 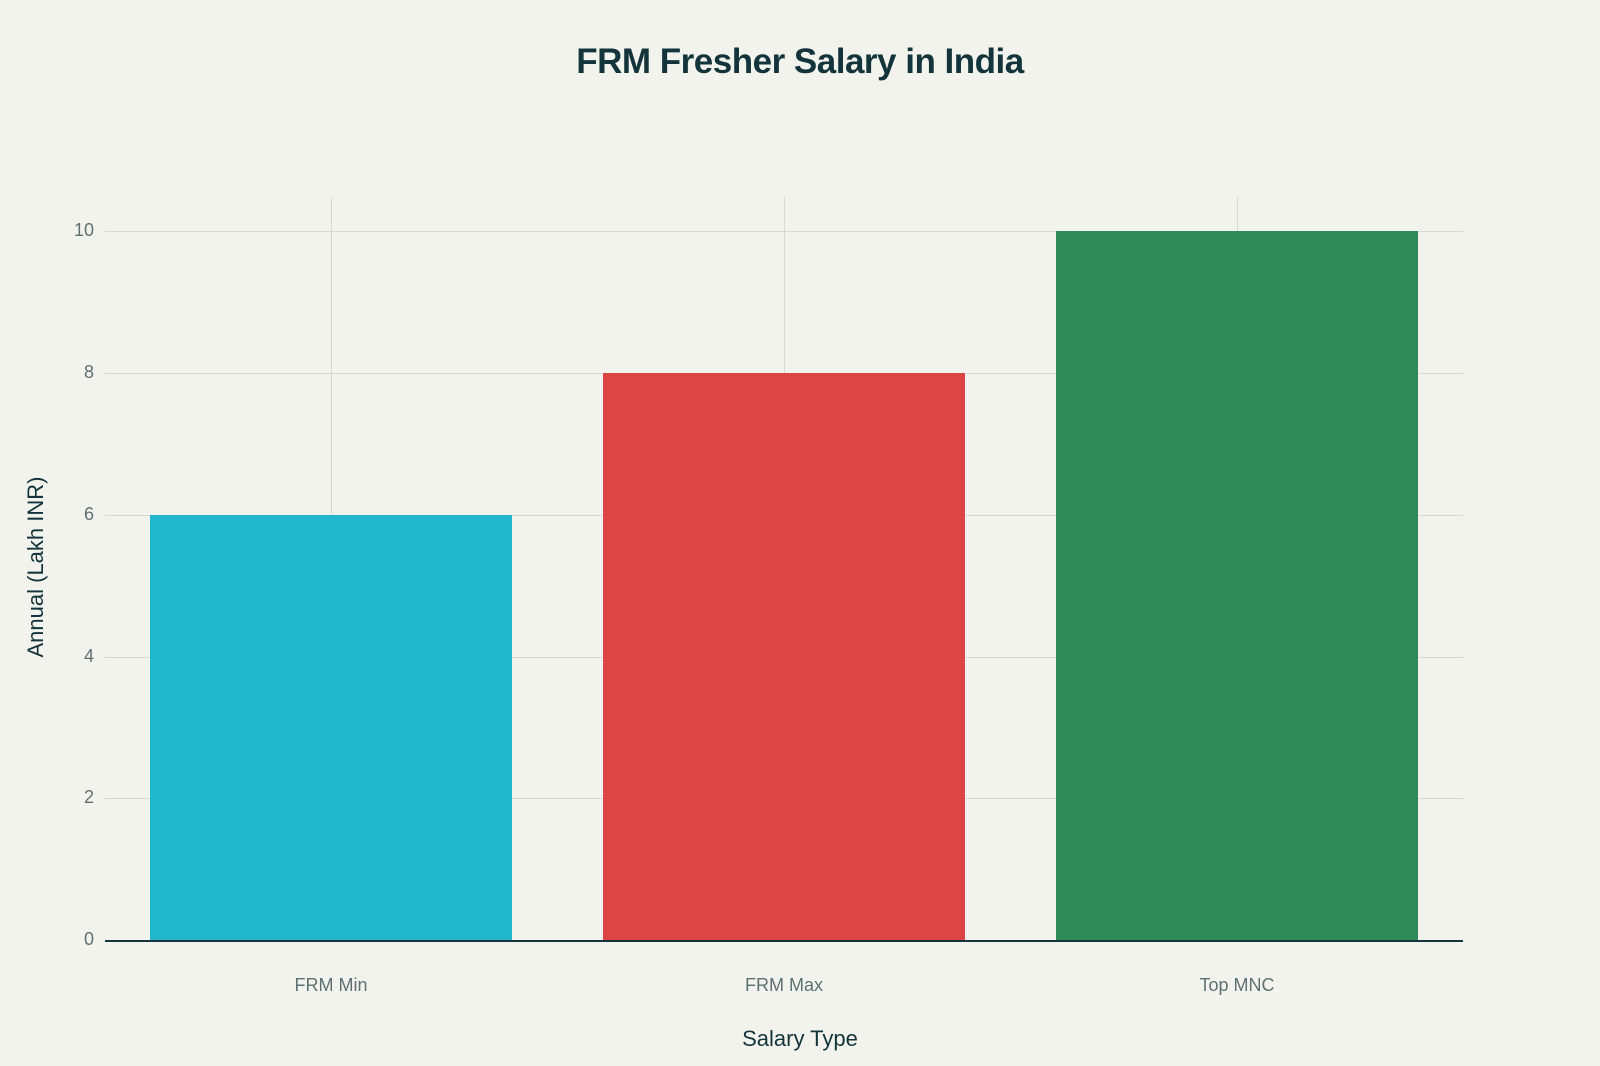 What do you see at coordinates (800, 61) in the screenshot?
I see `chart-title: FRM Fresher Salary in India` at bounding box center [800, 61].